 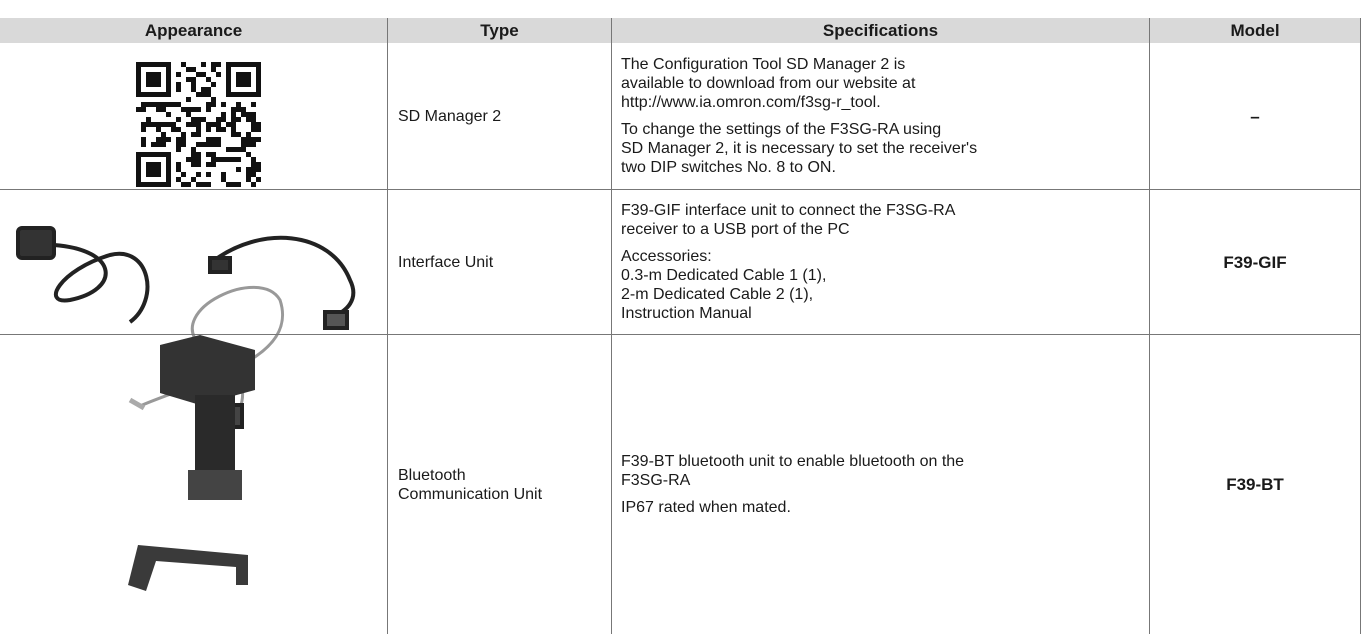 I want to click on spec-line: IP67 rated when mated., so click(x=706, y=507).